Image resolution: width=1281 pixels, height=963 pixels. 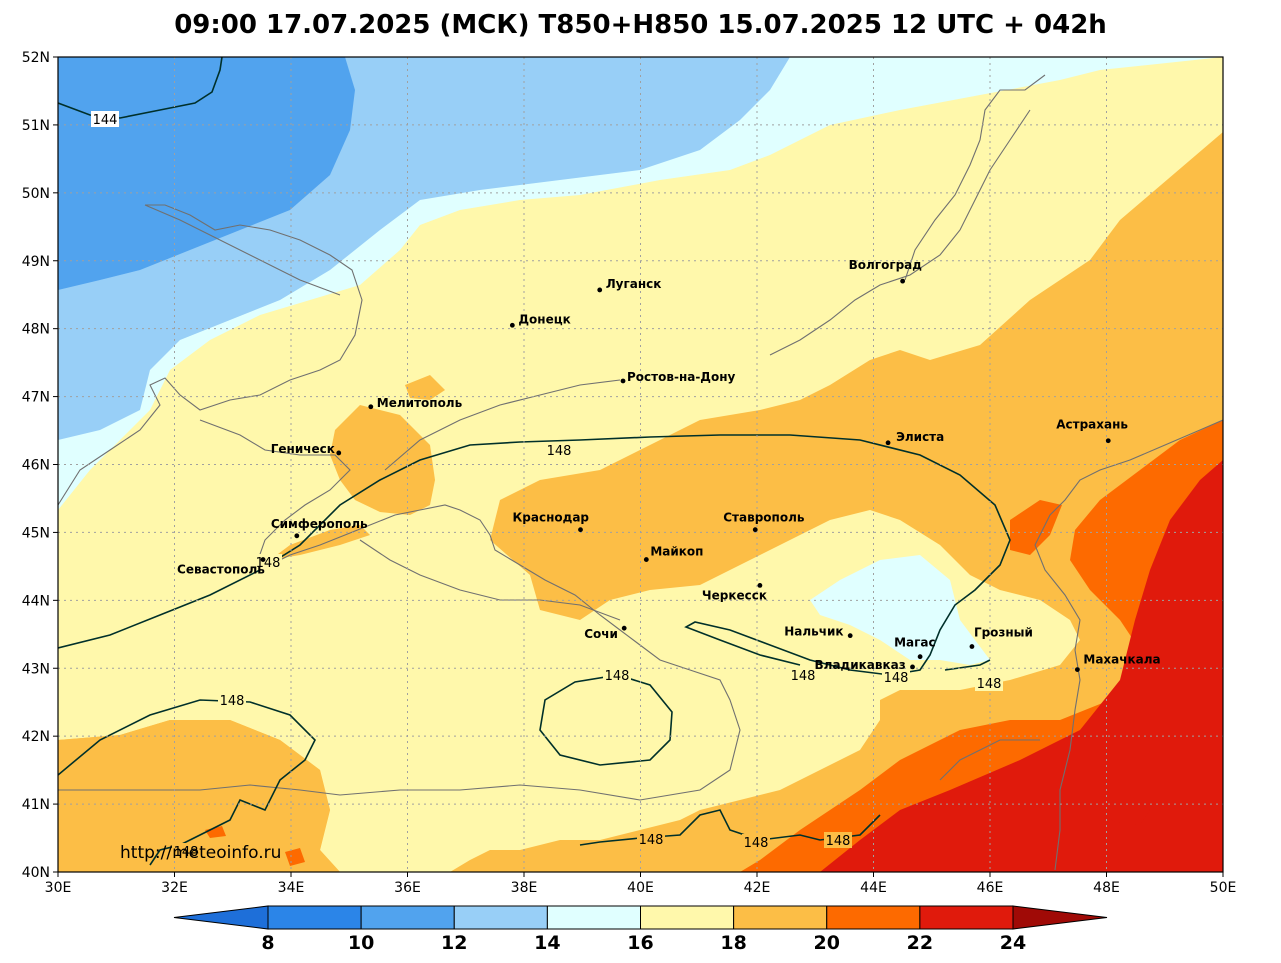 What do you see at coordinates (36, 669) in the screenshot?
I see `y-tick-label: 43N` at bounding box center [36, 669].